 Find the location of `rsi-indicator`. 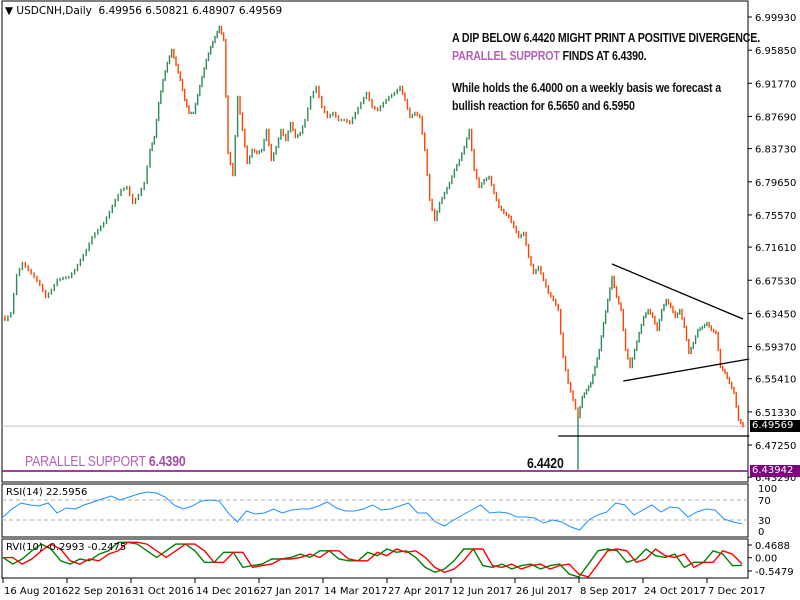

rsi-indicator is located at coordinates (375, 511).